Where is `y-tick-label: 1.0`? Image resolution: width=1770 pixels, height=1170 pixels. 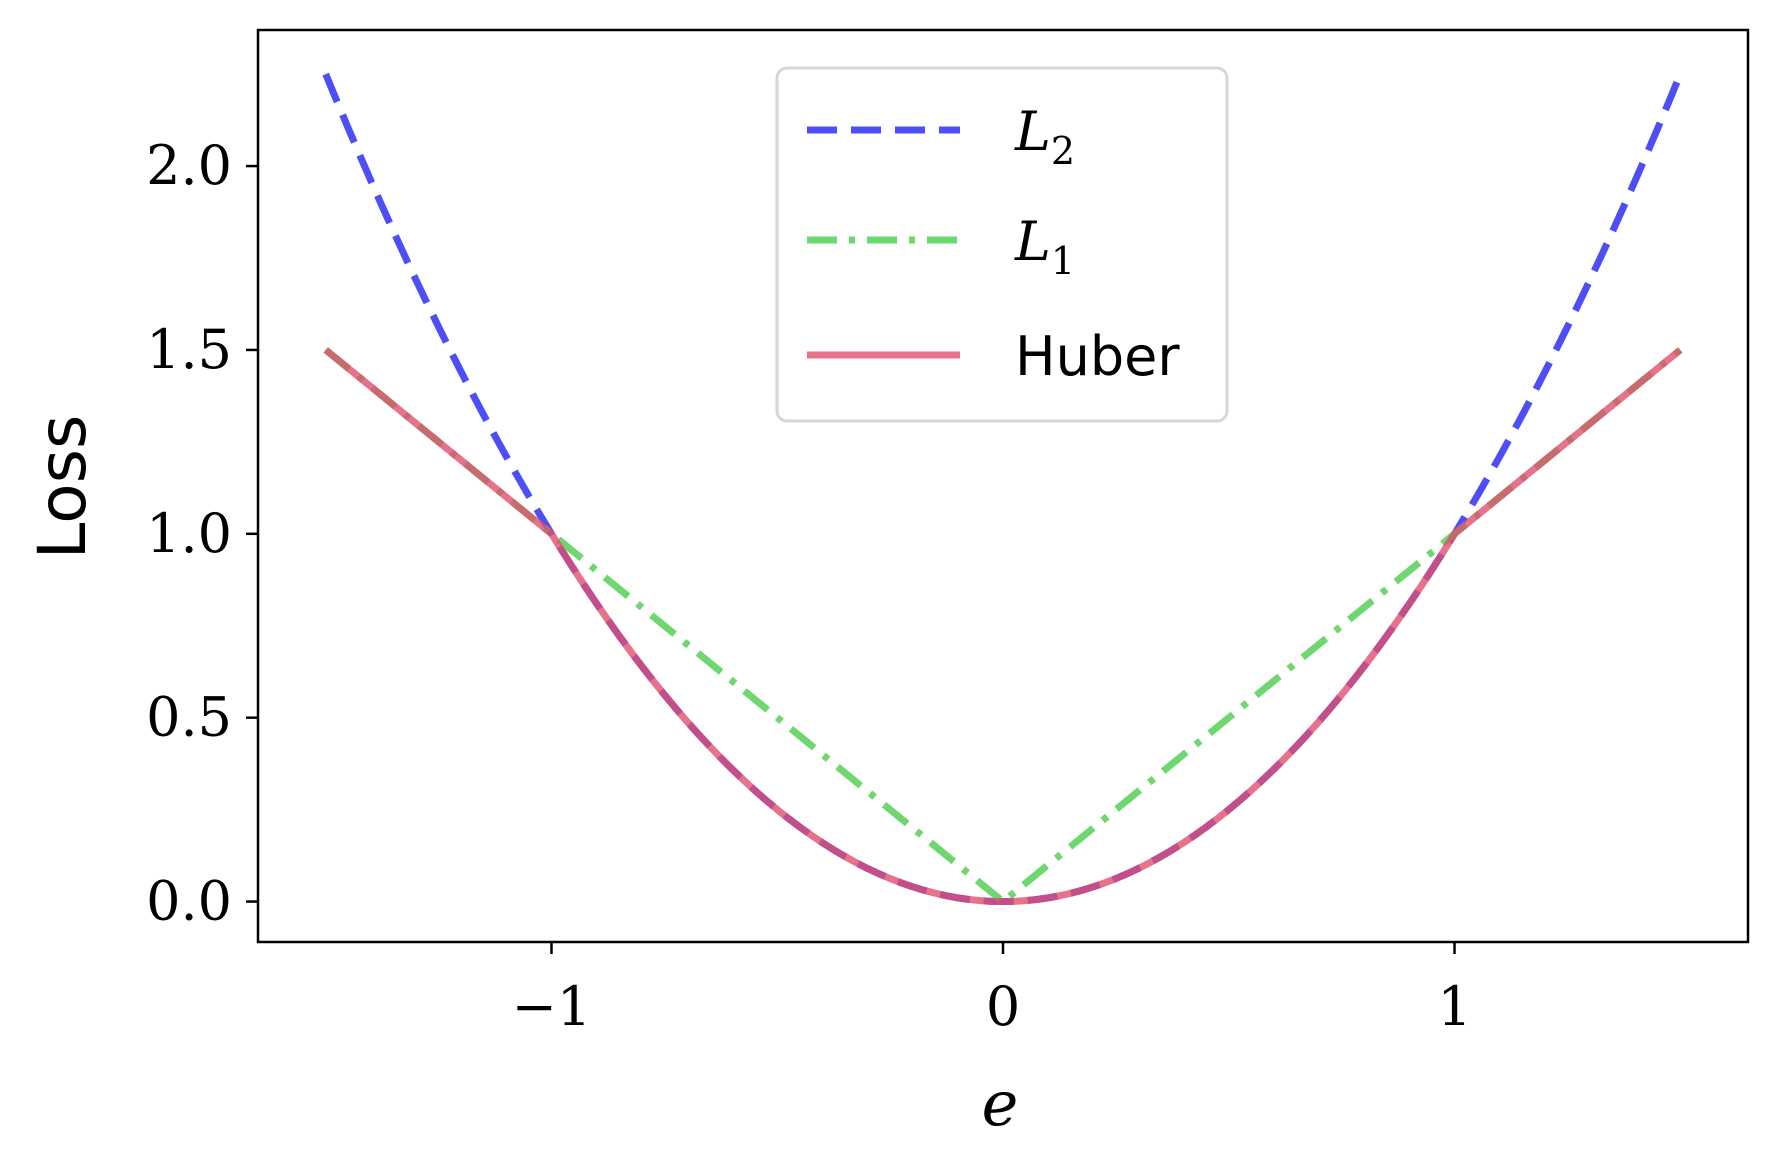 y-tick-label: 1.0 is located at coordinates (189, 533).